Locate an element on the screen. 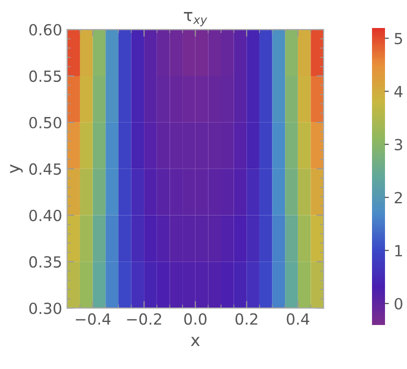 Image resolution: width=407 pixels, height=369 pixels. y-tick-label: 0.40 is located at coordinates (45, 216).